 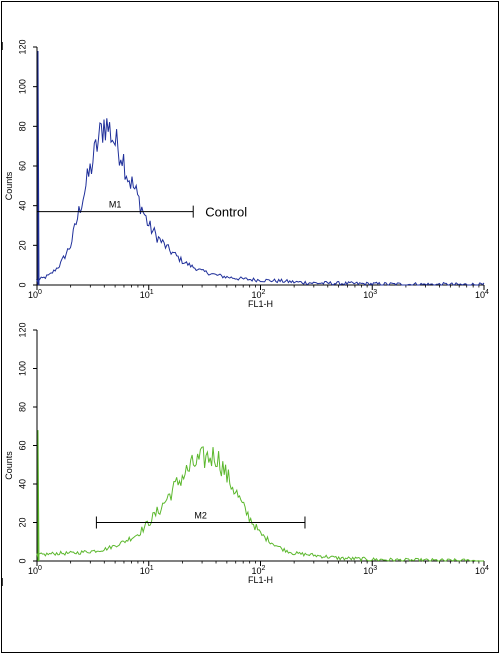 What do you see at coordinates (226, 212) in the screenshot?
I see `sample-annotation: Control` at bounding box center [226, 212].